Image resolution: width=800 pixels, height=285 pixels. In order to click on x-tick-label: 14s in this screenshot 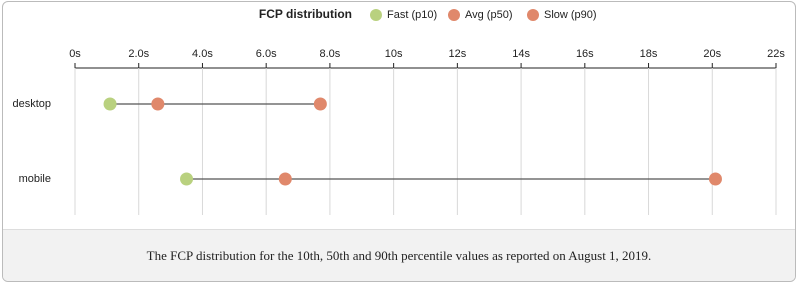, I will do `click(521, 54)`.